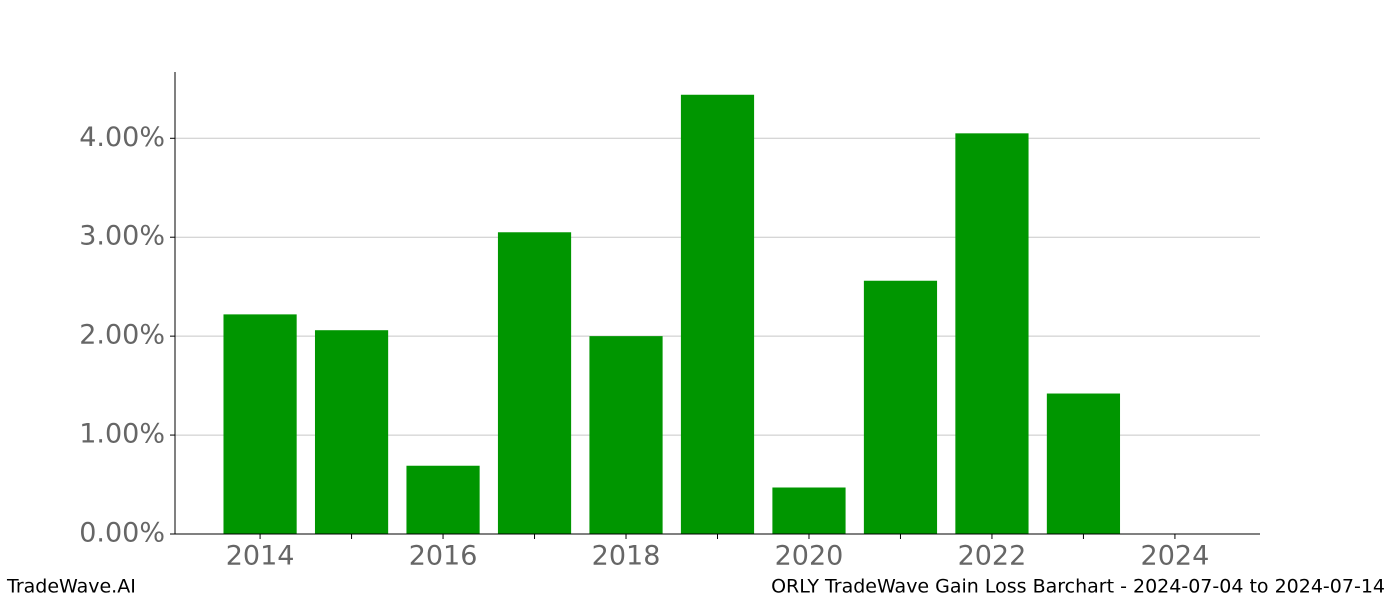  Describe the element at coordinates (71, 587) in the screenshot. I see `footer-left: TradeWave.AI` at that location.